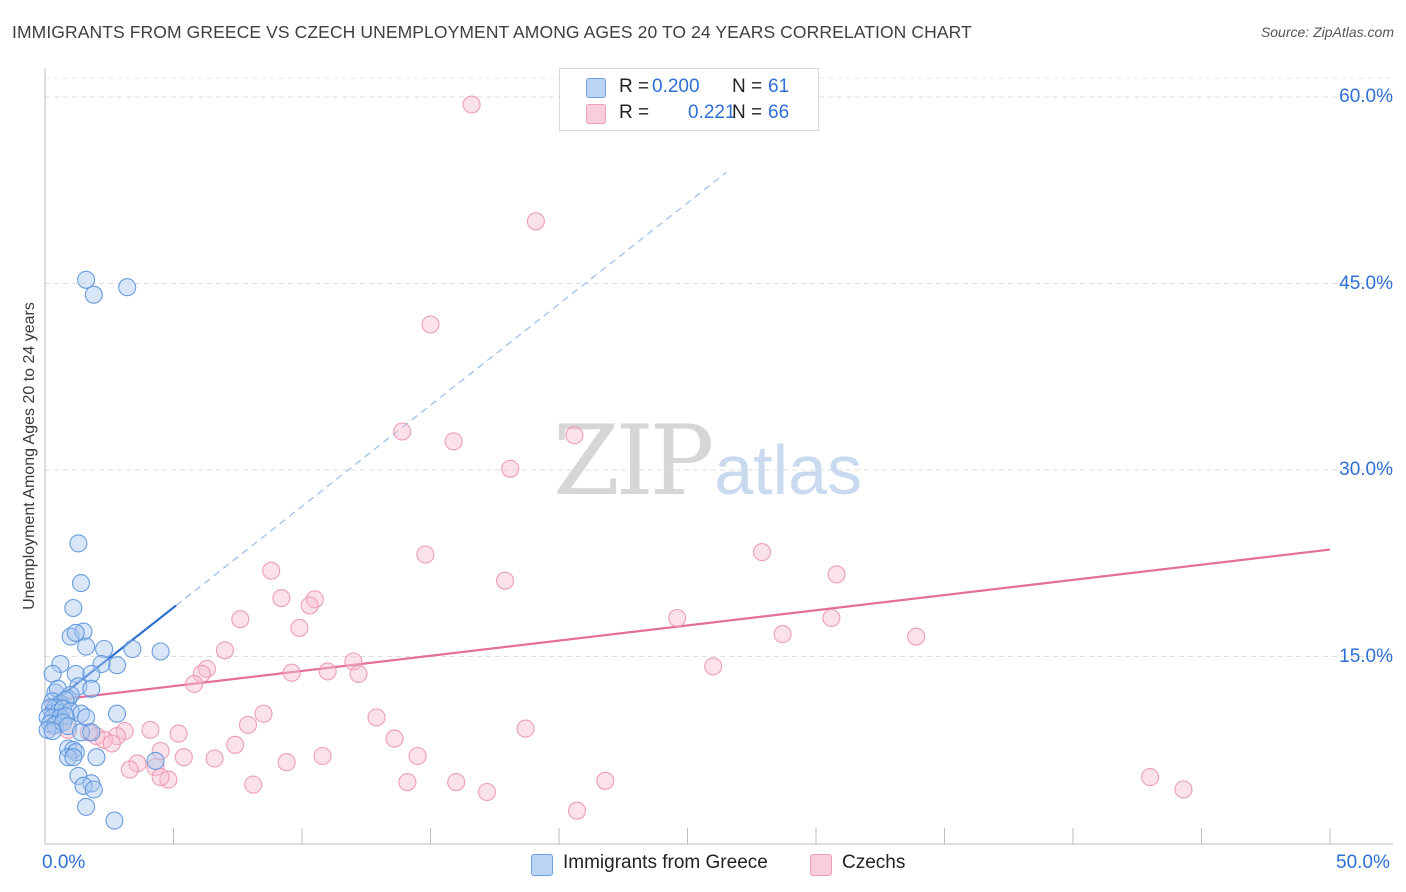 This screenshot has height=892, width=1406. Describe the element at coordinates (665, 862) in the screenshot. I see `bottom-legend-label-greece: Immigrants from Greece` at that location.